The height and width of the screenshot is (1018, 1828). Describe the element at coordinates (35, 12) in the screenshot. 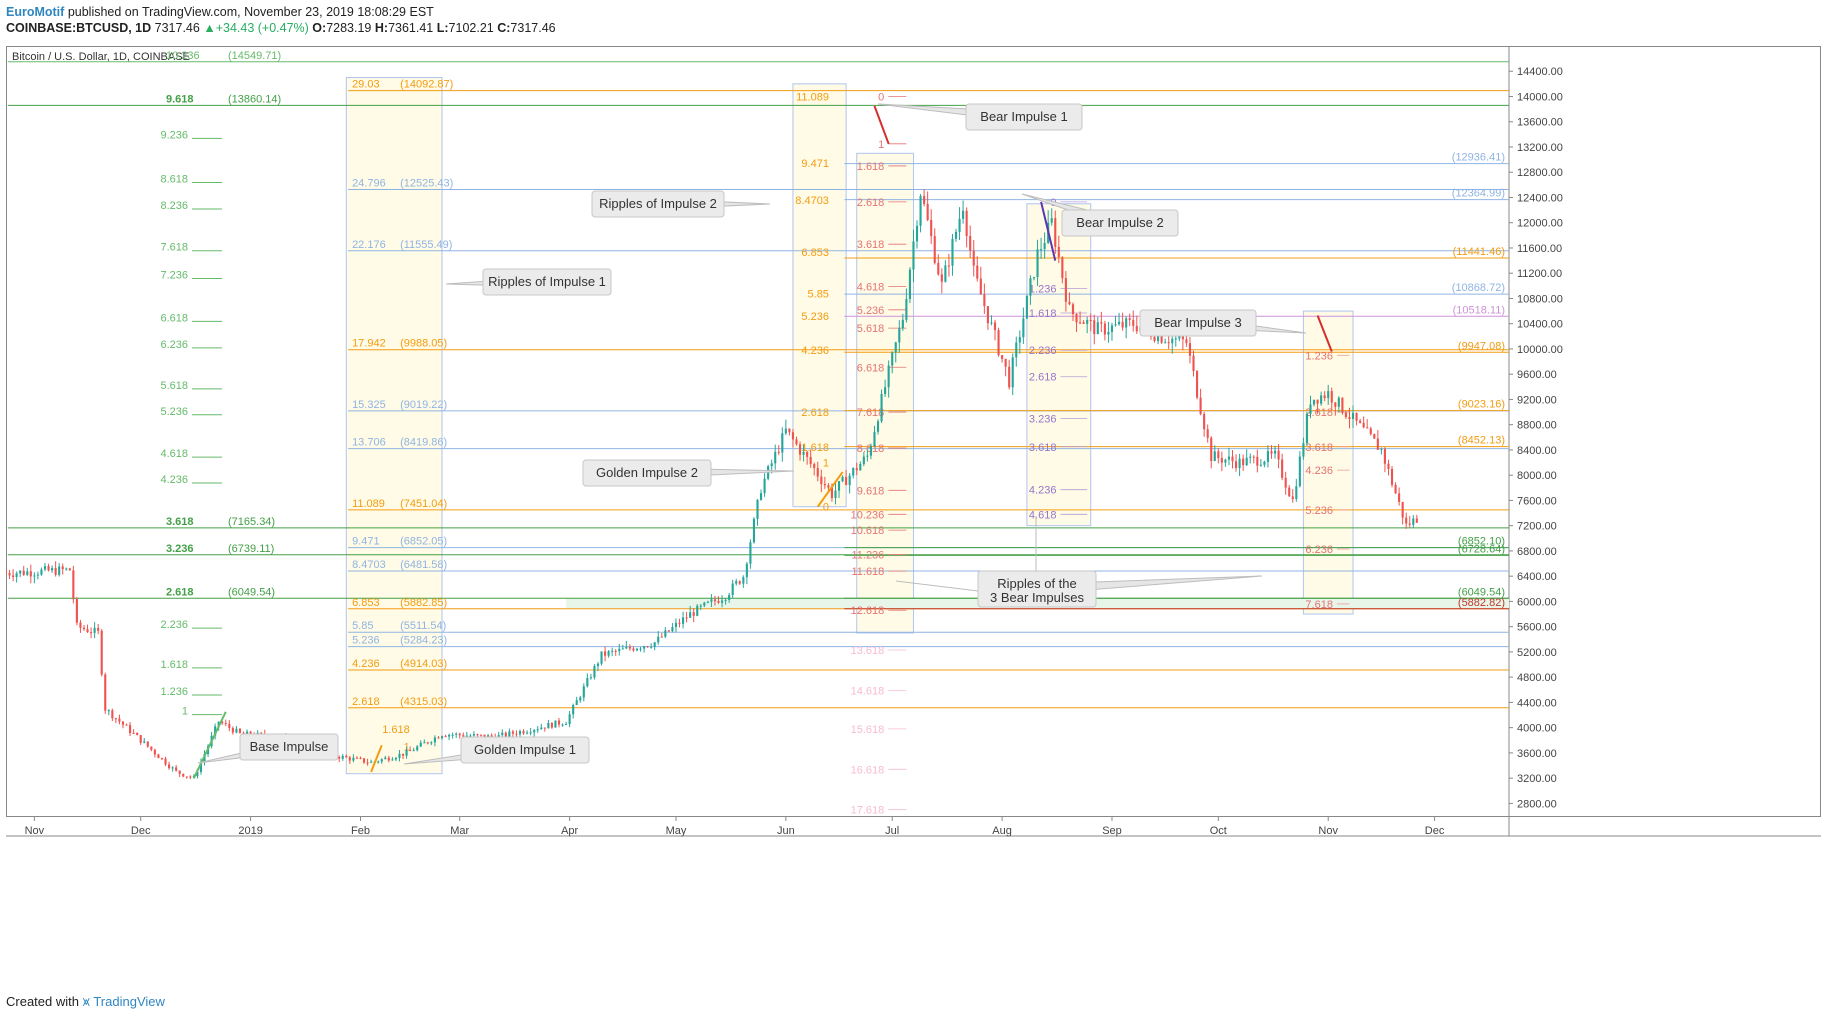

I see `publisher-name: EuroMotif` at that location.